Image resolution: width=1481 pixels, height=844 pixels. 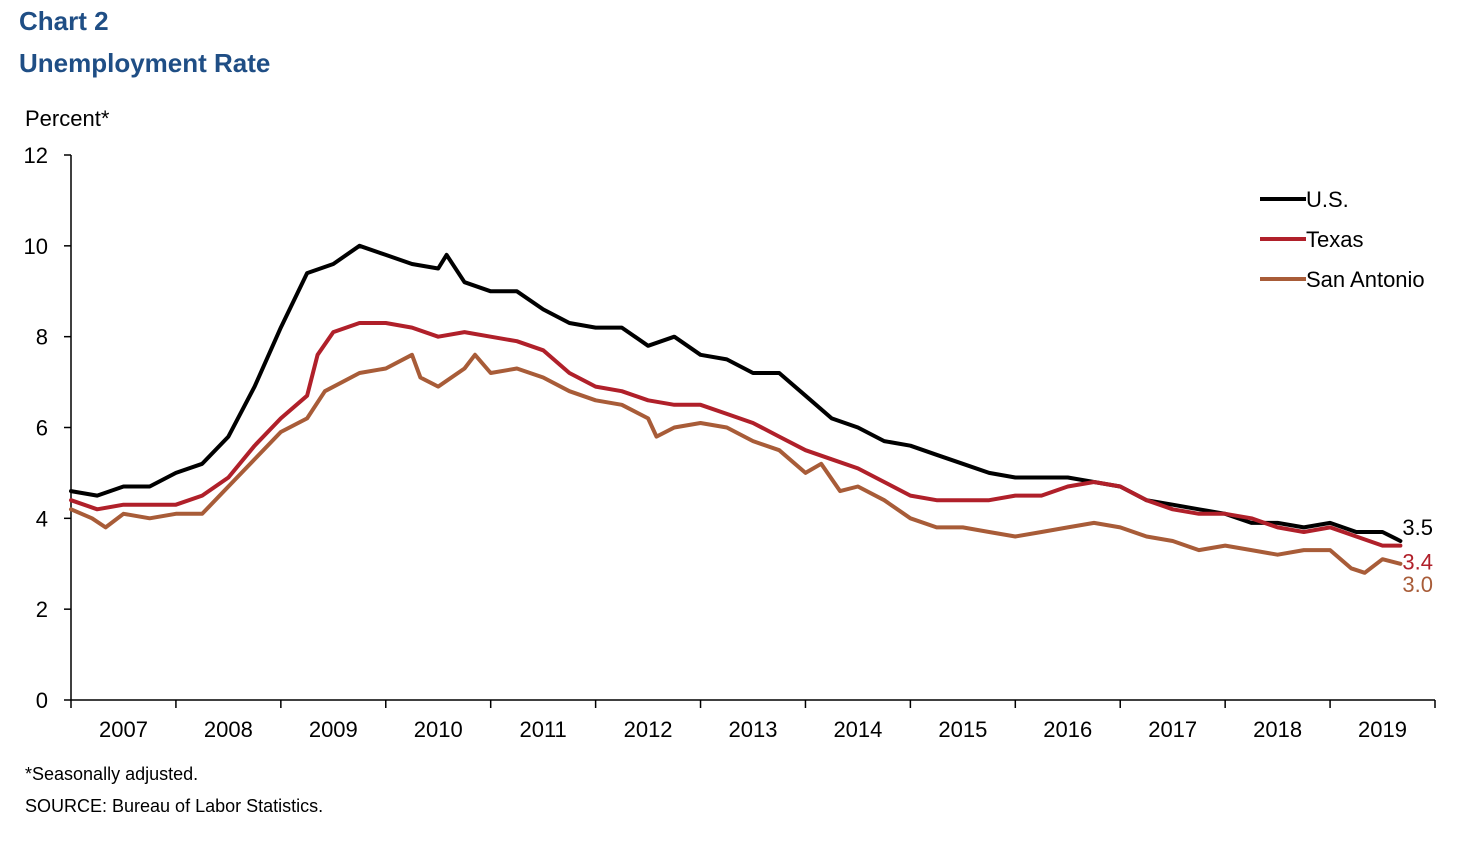 I want to click on y-tick-label: 0, so click(x=42, y=700).